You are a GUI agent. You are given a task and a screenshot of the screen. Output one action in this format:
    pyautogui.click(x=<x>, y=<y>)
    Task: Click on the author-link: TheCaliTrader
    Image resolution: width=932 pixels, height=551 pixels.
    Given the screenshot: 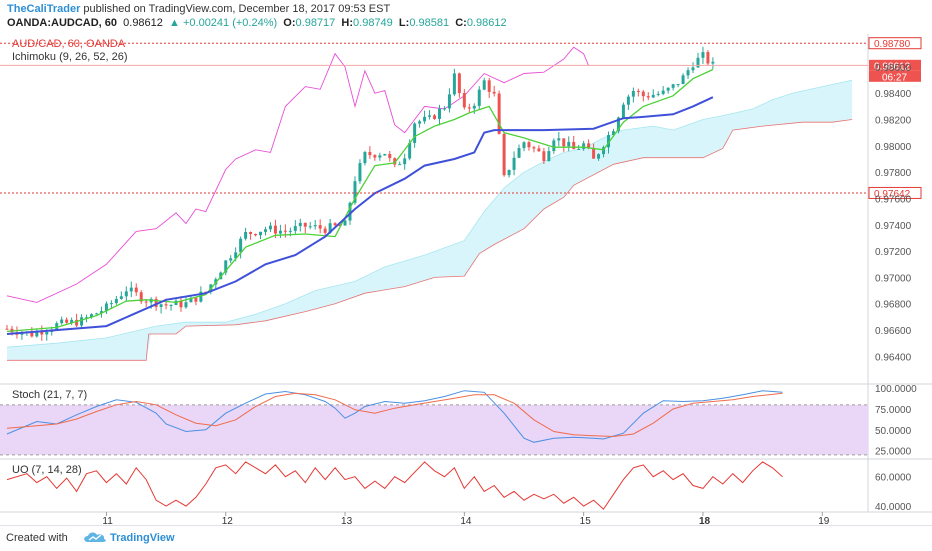 What is the action you would take?
    pyautogui.click(x=44, y=9)
    